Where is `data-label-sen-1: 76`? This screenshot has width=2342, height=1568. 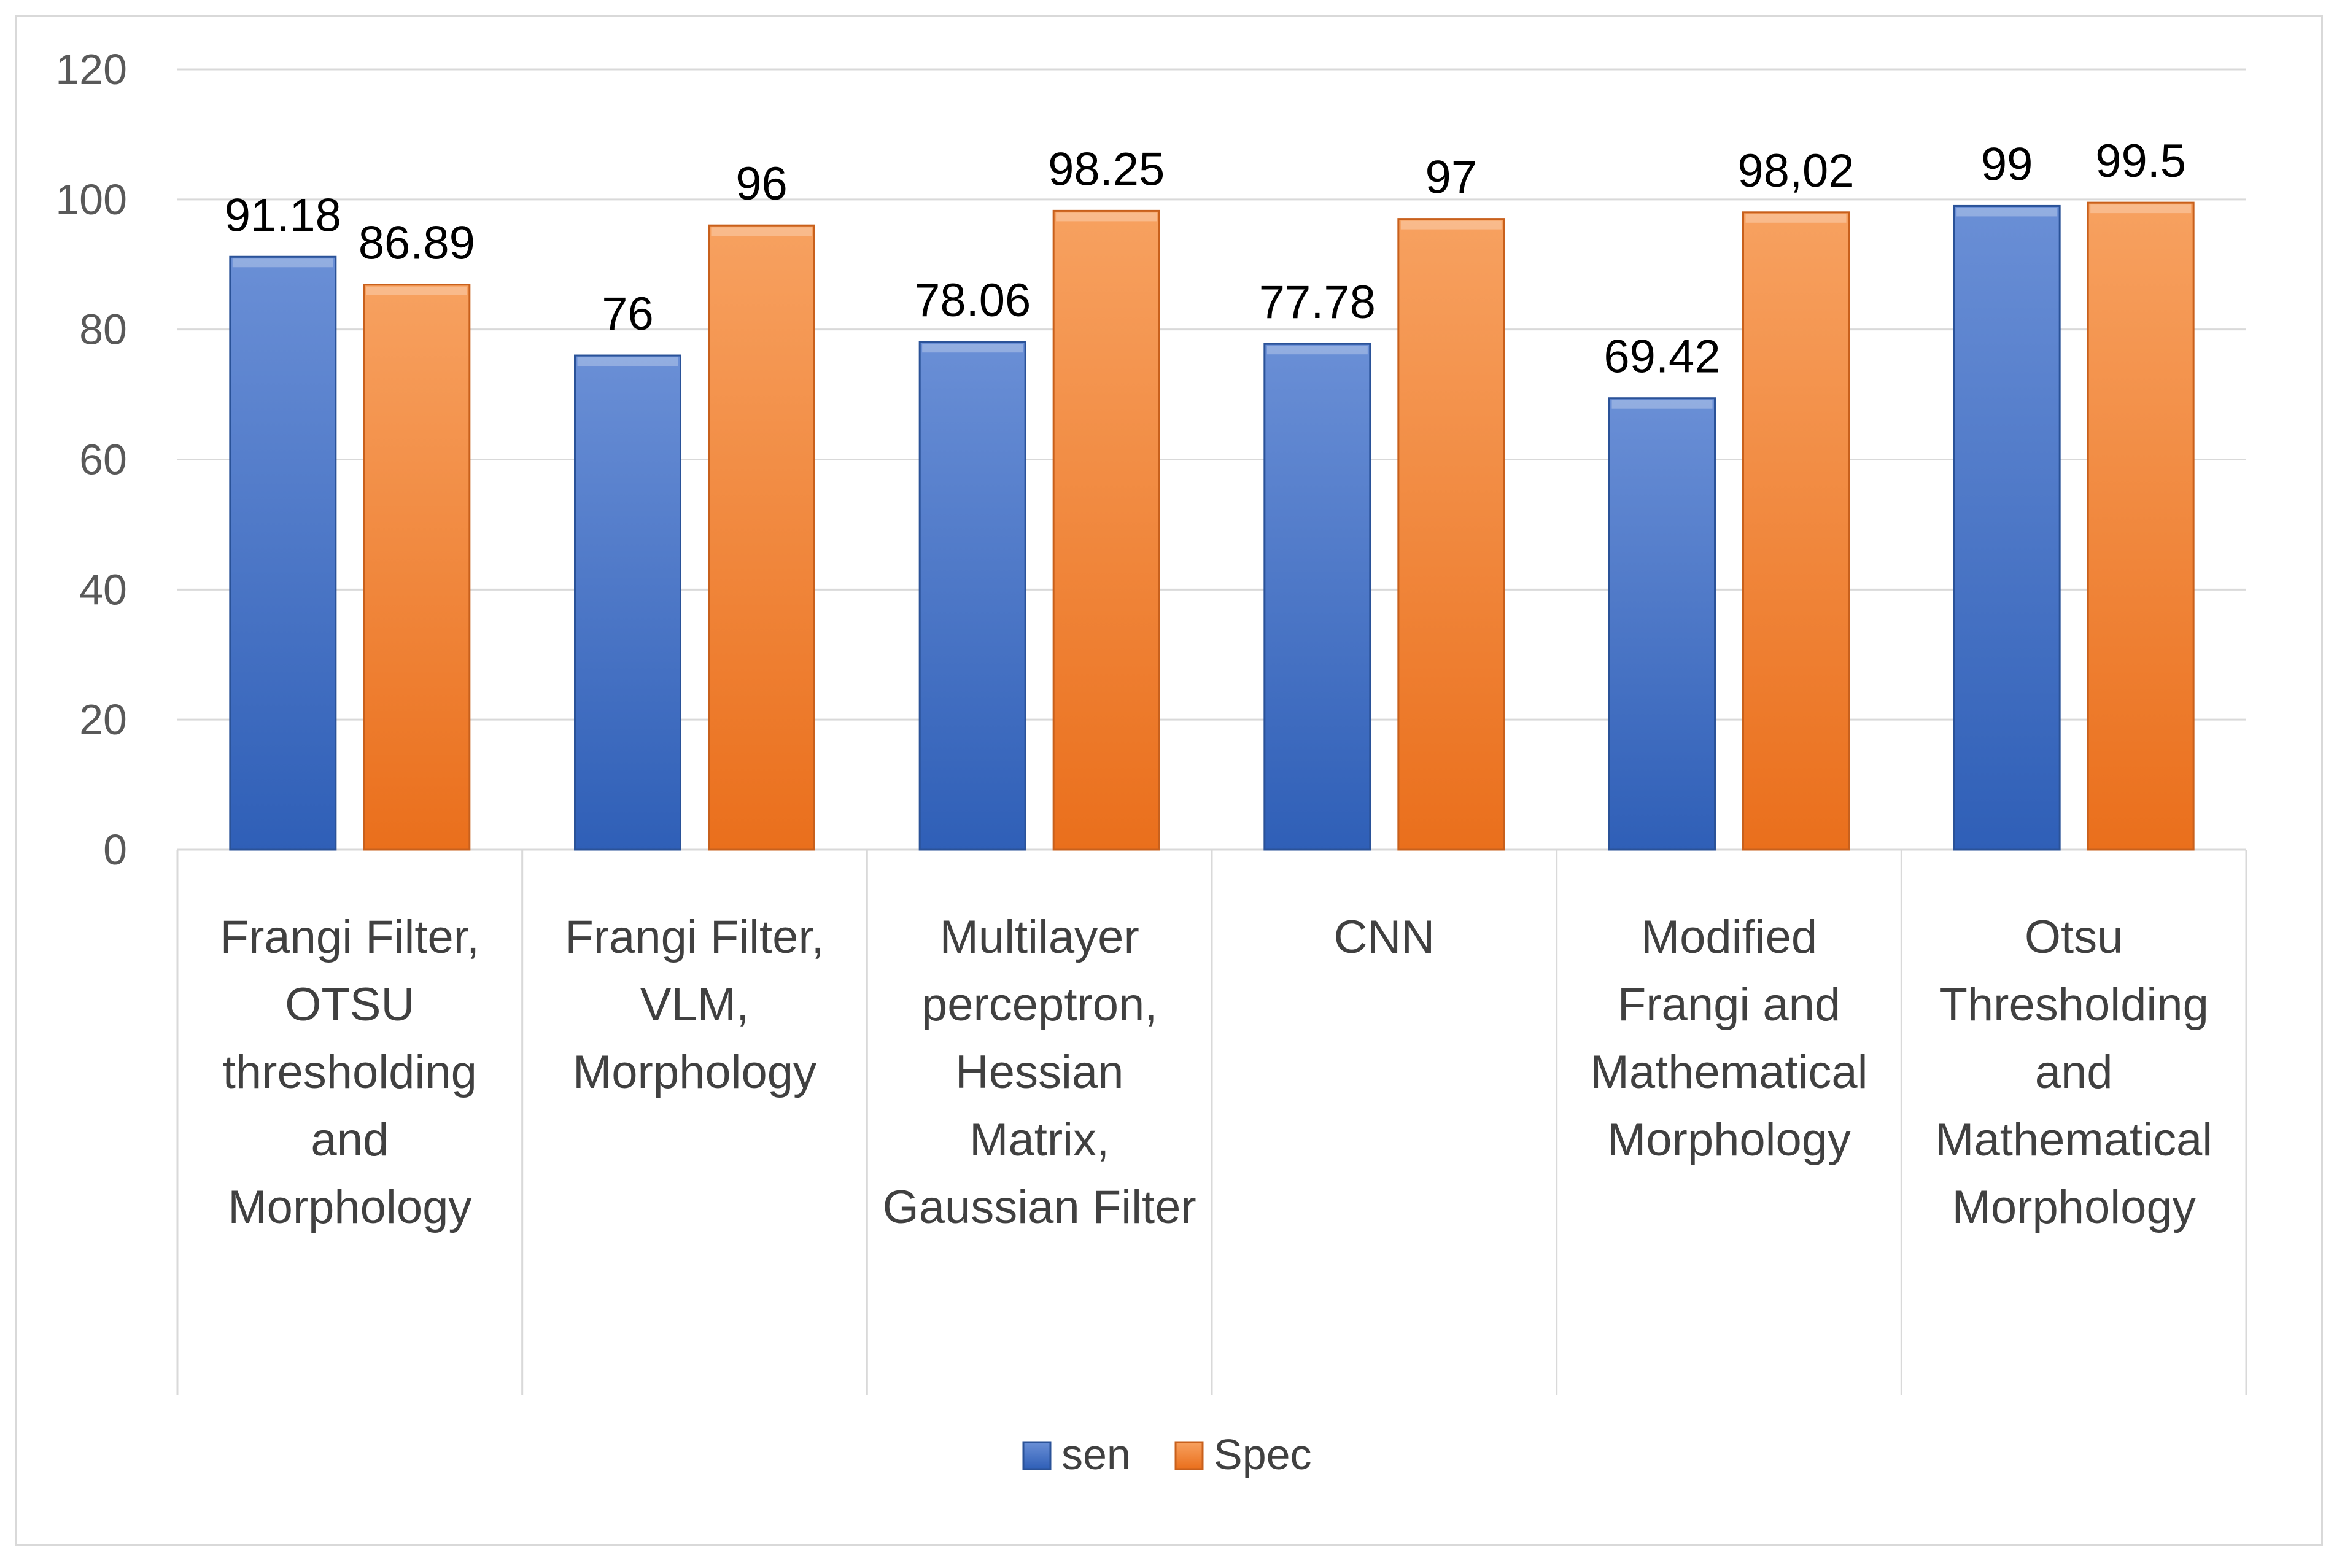 data-label-sen-1: 76 is located at coordinates (628, 314).